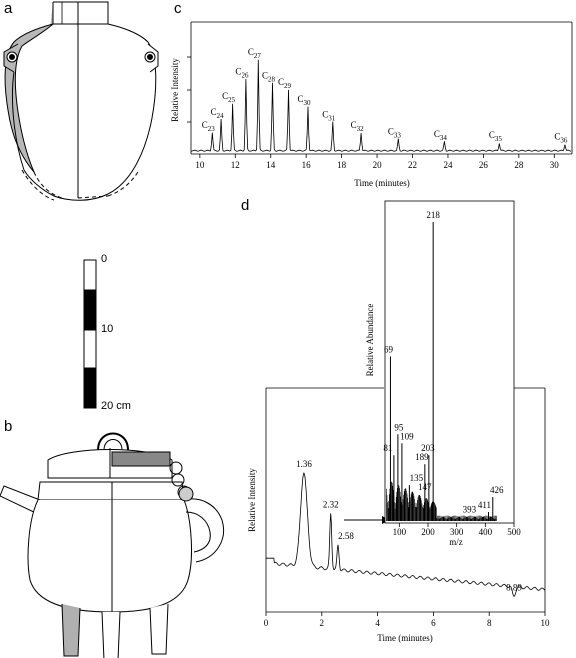 The image size is (576, 658). Describe the element at coordinates (358, 126) in the screenshot. I see `chart-c-peak-label: C32` at that location.